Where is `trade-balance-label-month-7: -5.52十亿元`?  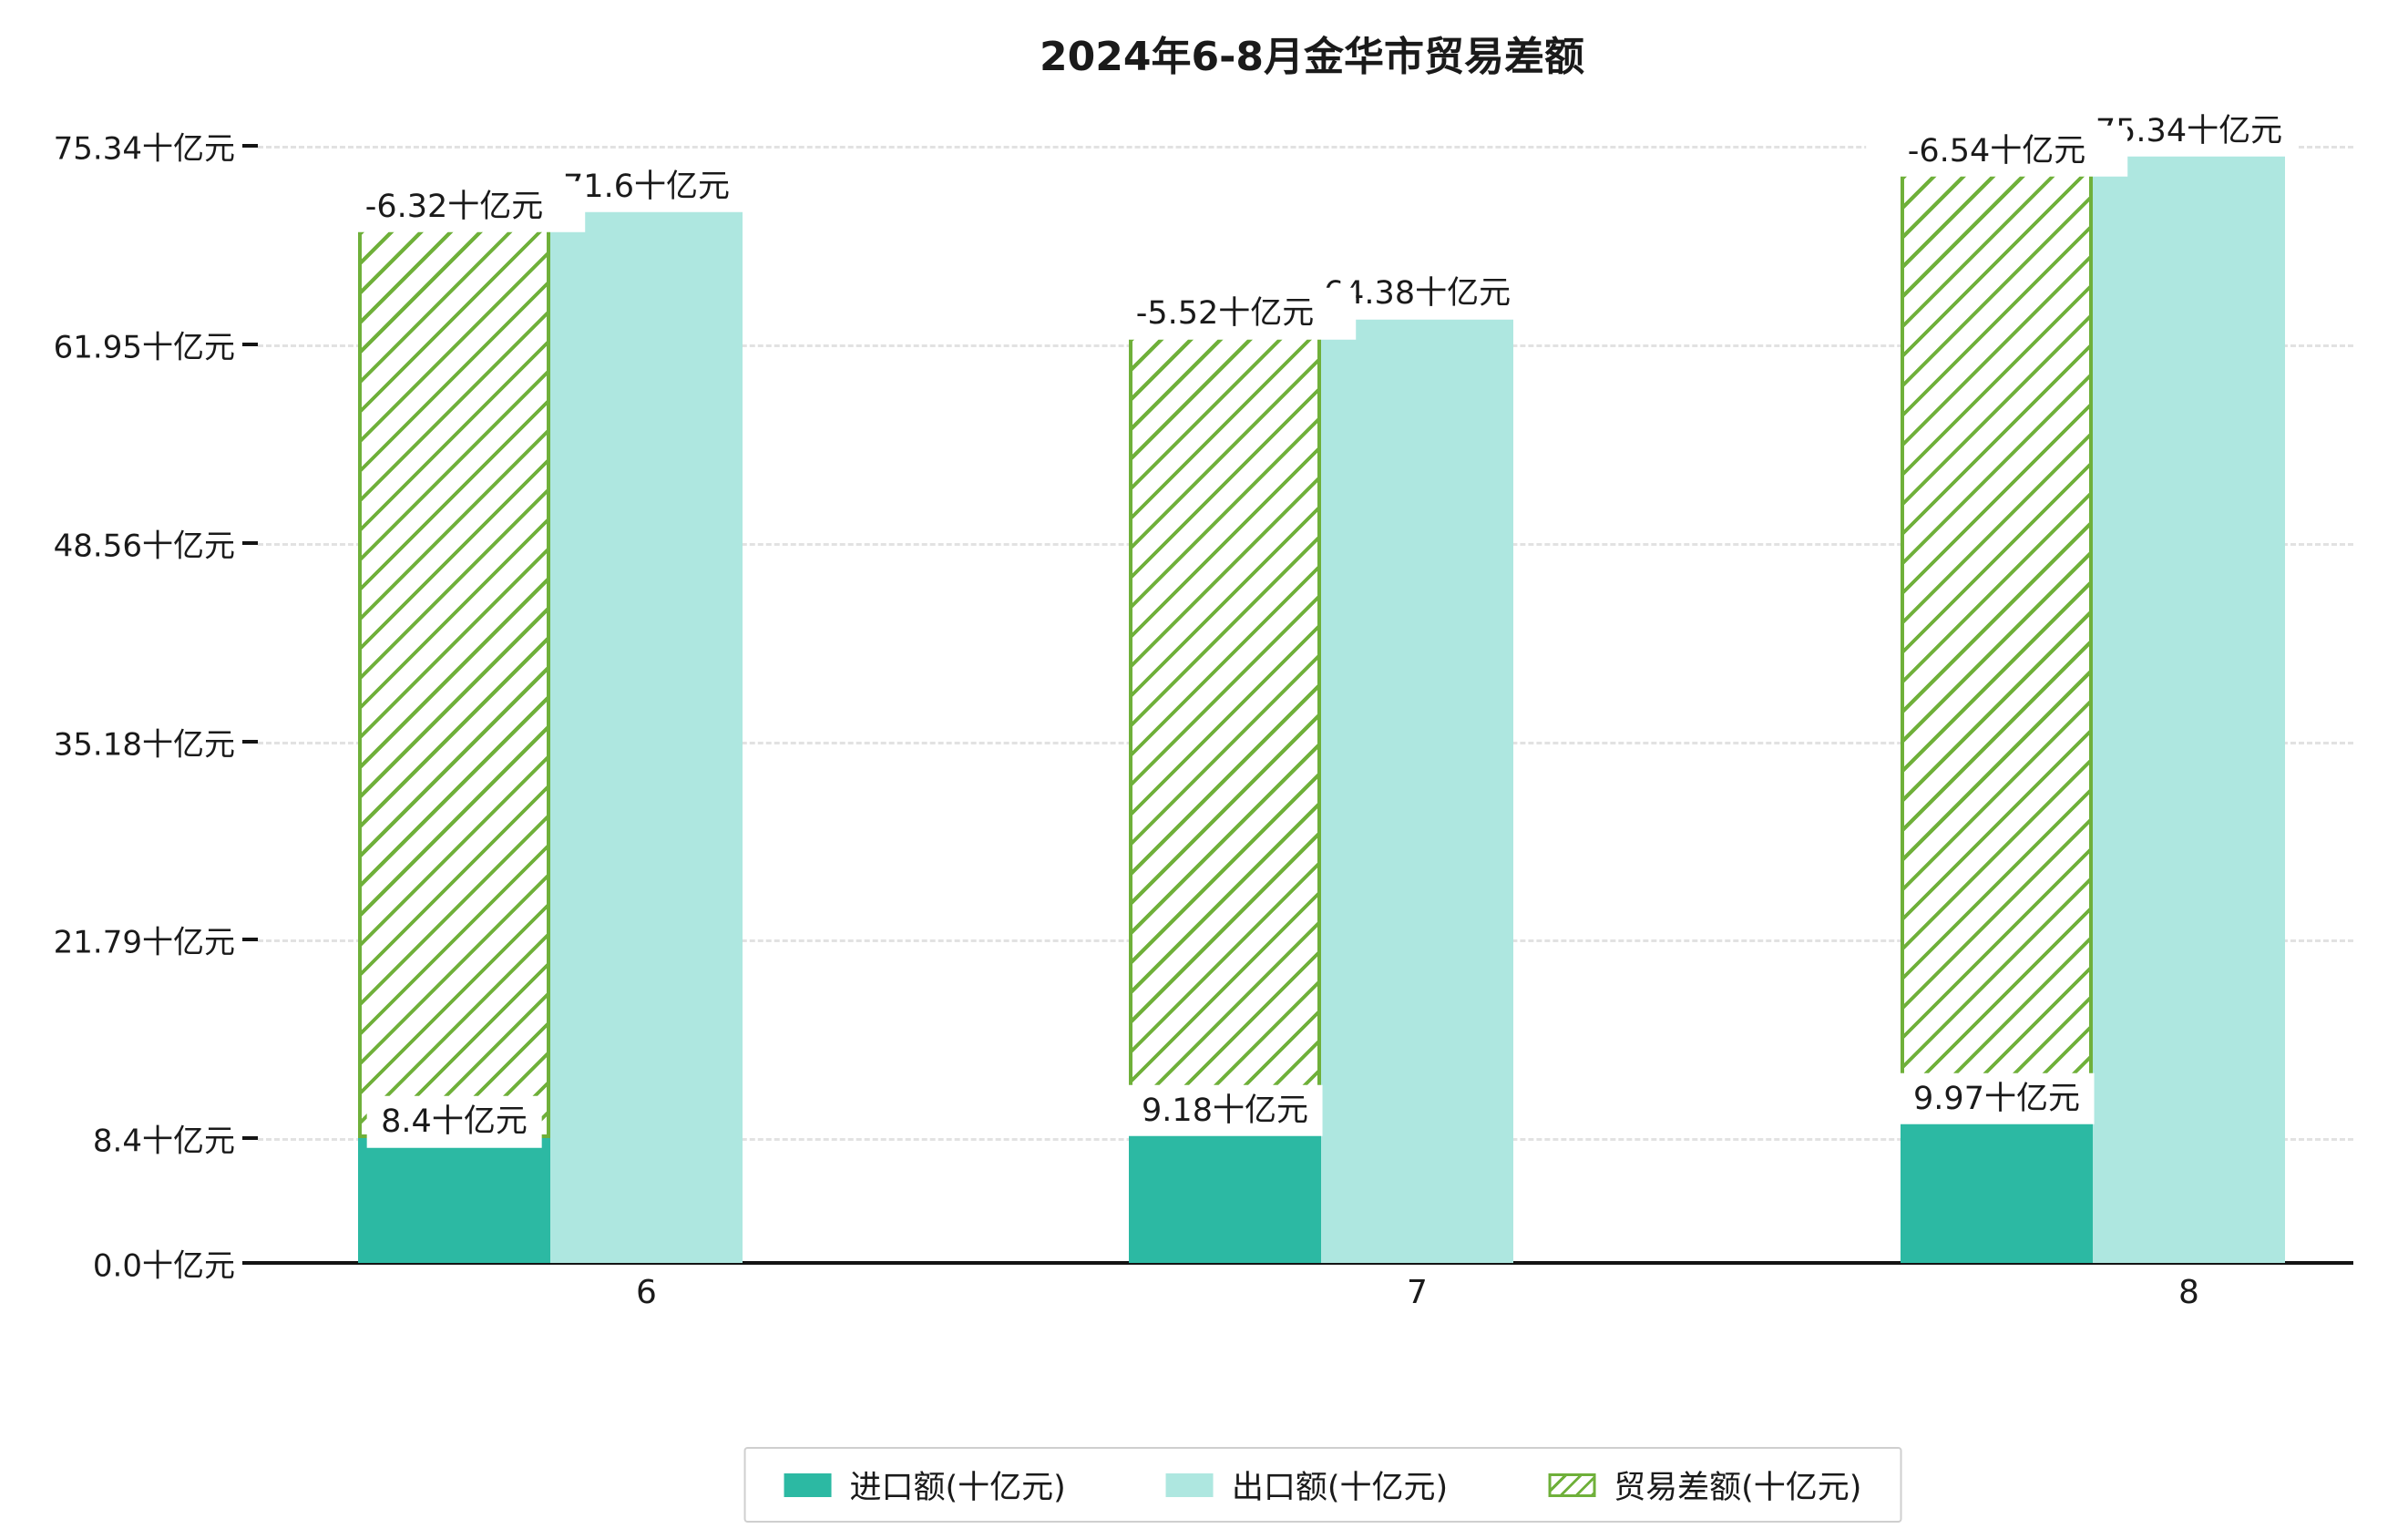 trade-balance-label-month-7: -5.52十亿元 is located at coordinates (1225, 314).